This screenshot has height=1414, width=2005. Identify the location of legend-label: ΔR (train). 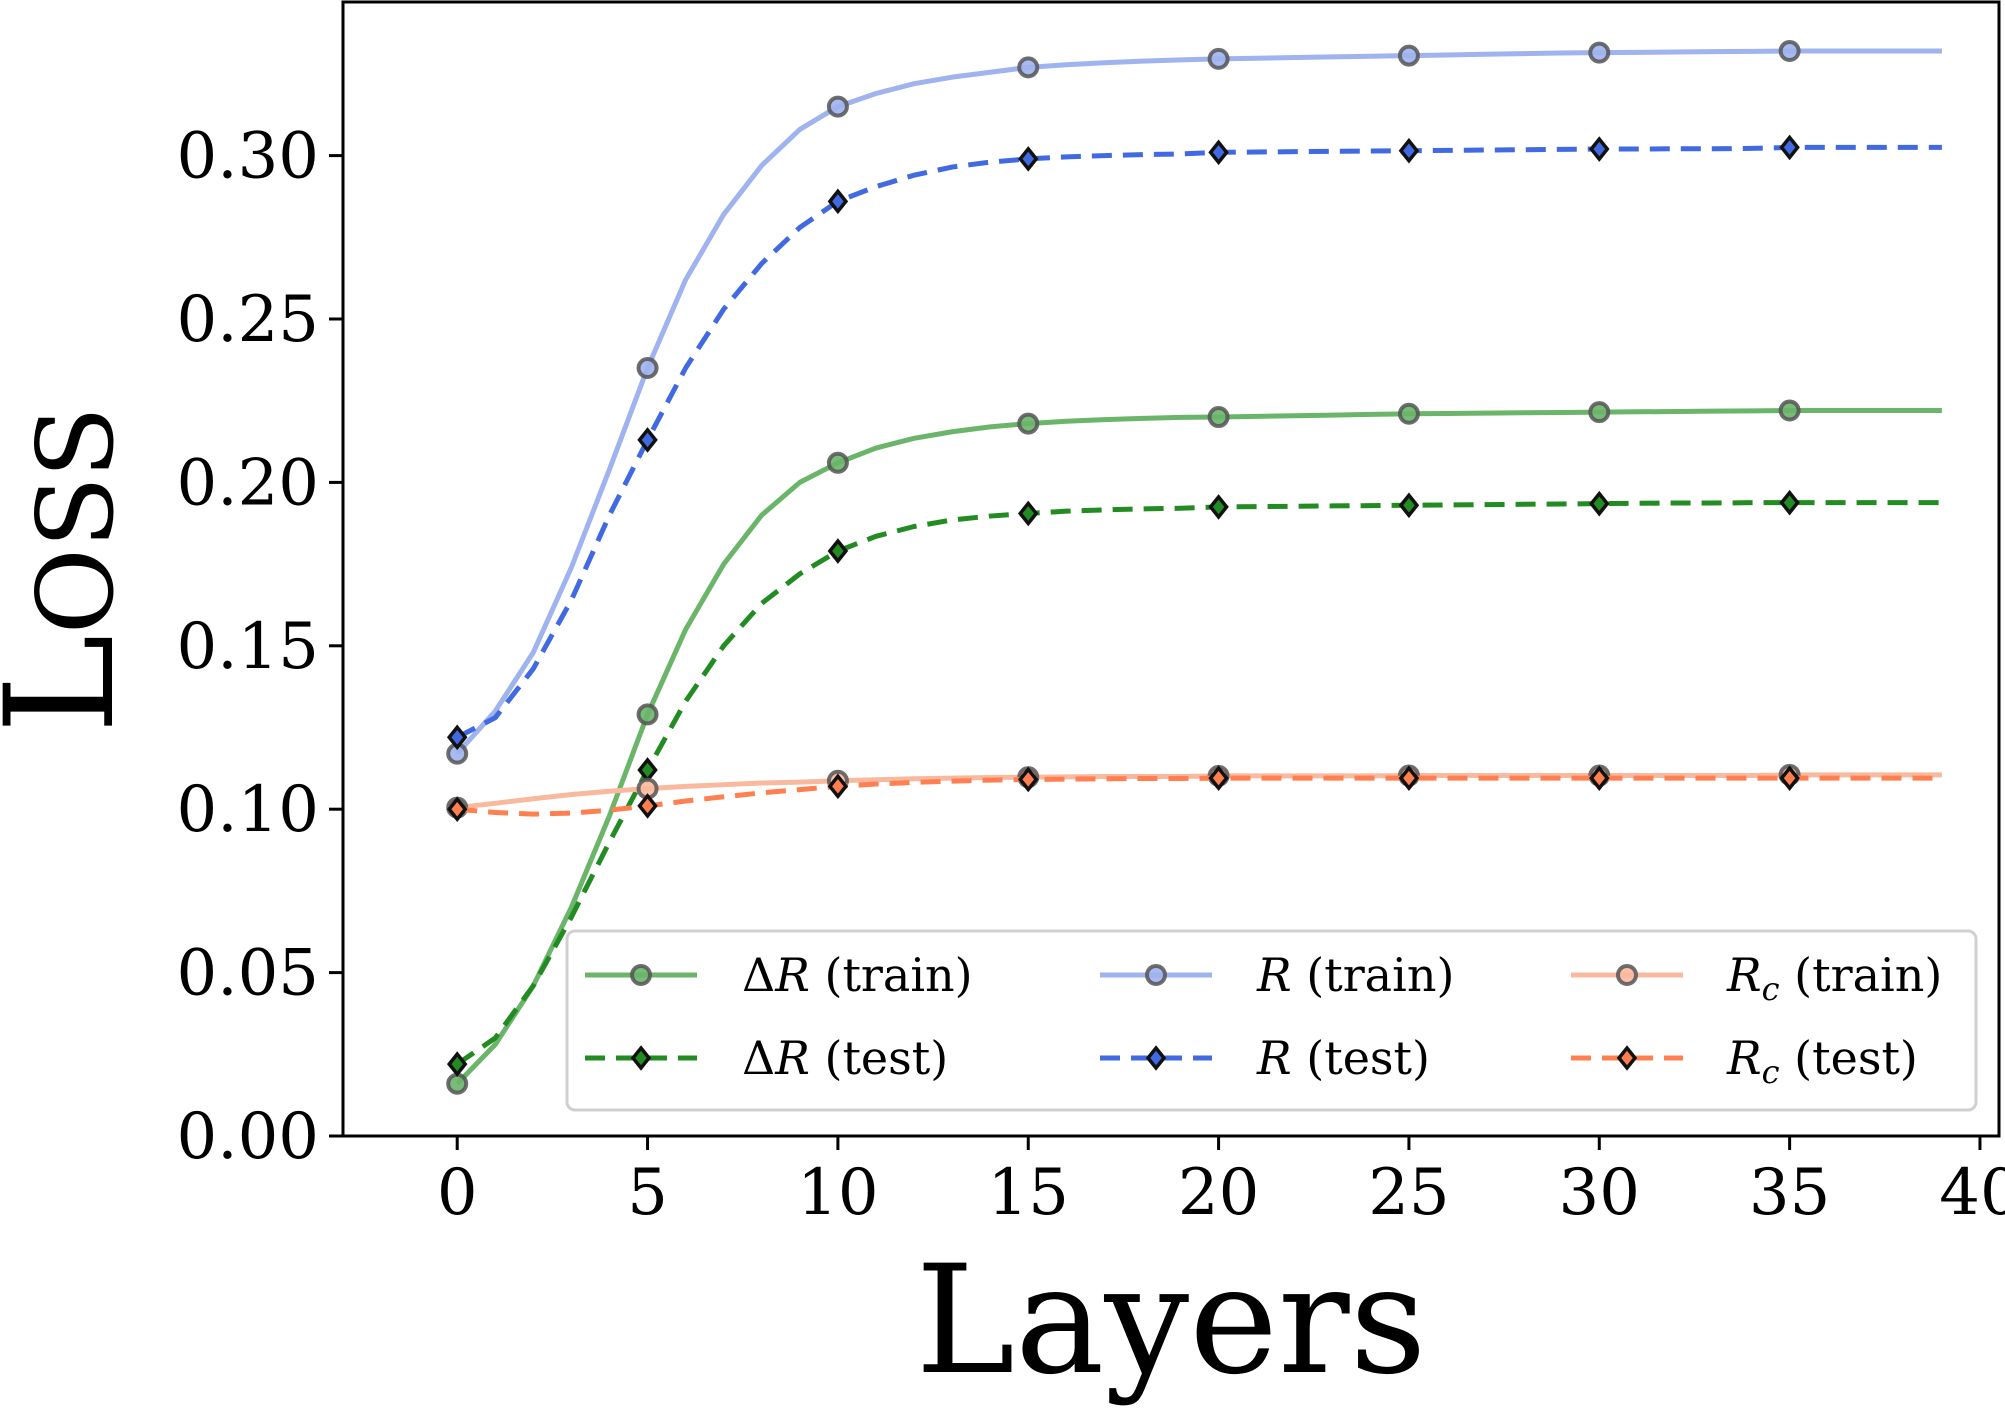
(857, 975).